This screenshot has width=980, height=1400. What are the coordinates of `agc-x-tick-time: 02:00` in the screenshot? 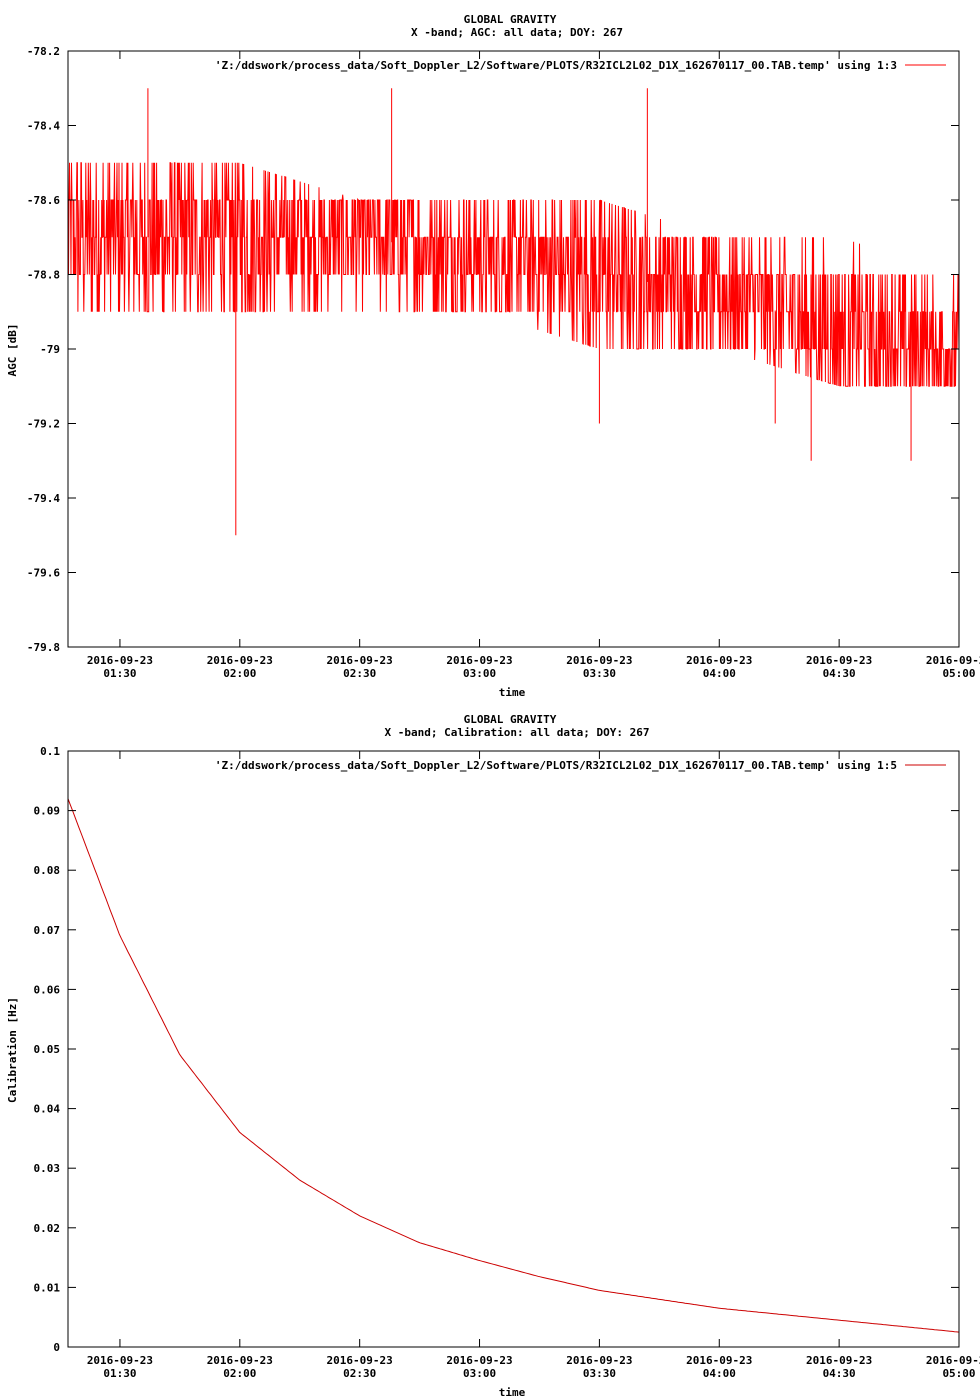 It's located at (239, 673).